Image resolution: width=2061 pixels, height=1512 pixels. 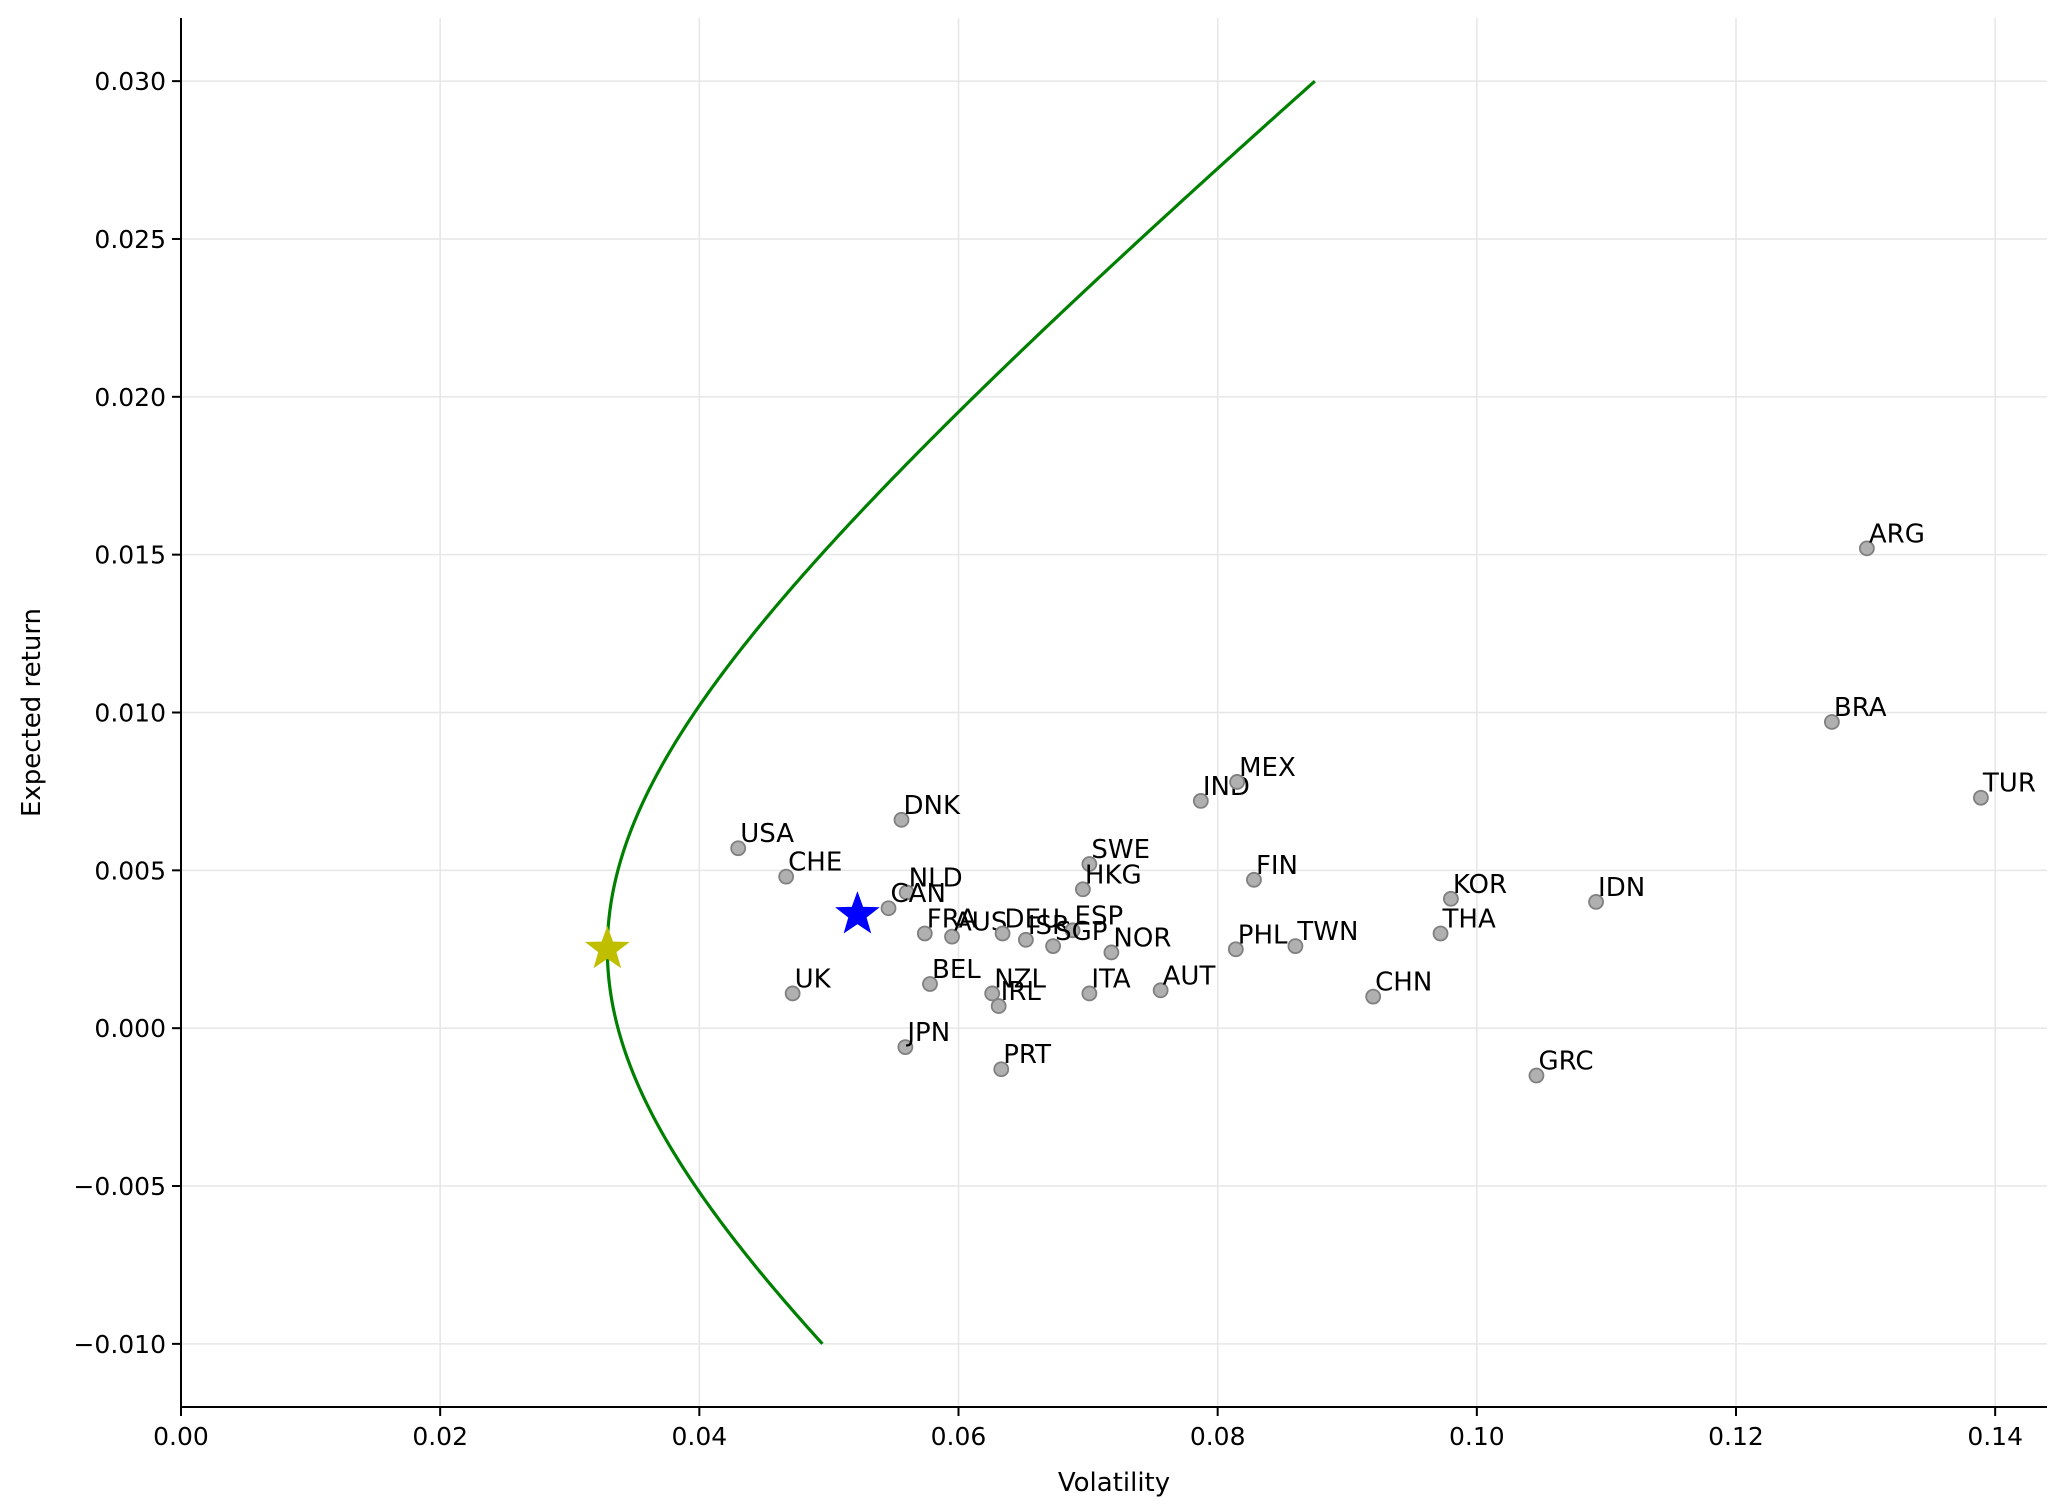 What do you see at coordinates (956, 970) in the screenshot?
I see `country-label: BEL` at bounding box center [956, 970].